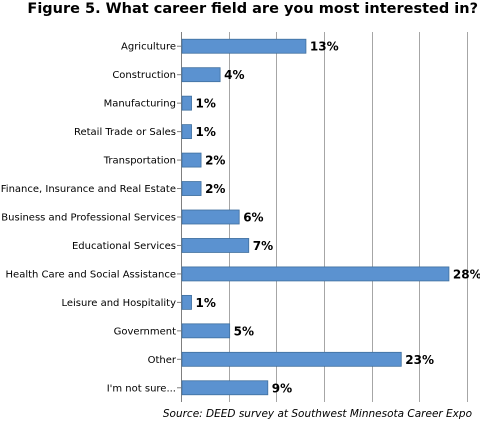 The image size is (480, 425). Describe the element at coordinates (234, 75) in the screenshot. I see `data-label: 4%` at that location.